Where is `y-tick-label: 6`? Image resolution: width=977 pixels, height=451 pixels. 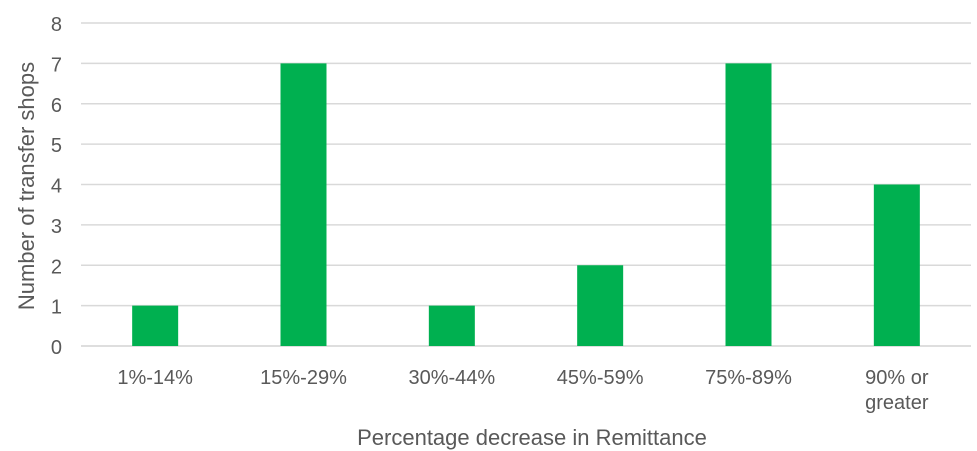
y-tick-label: 6 is located at coordinates (56, 106).